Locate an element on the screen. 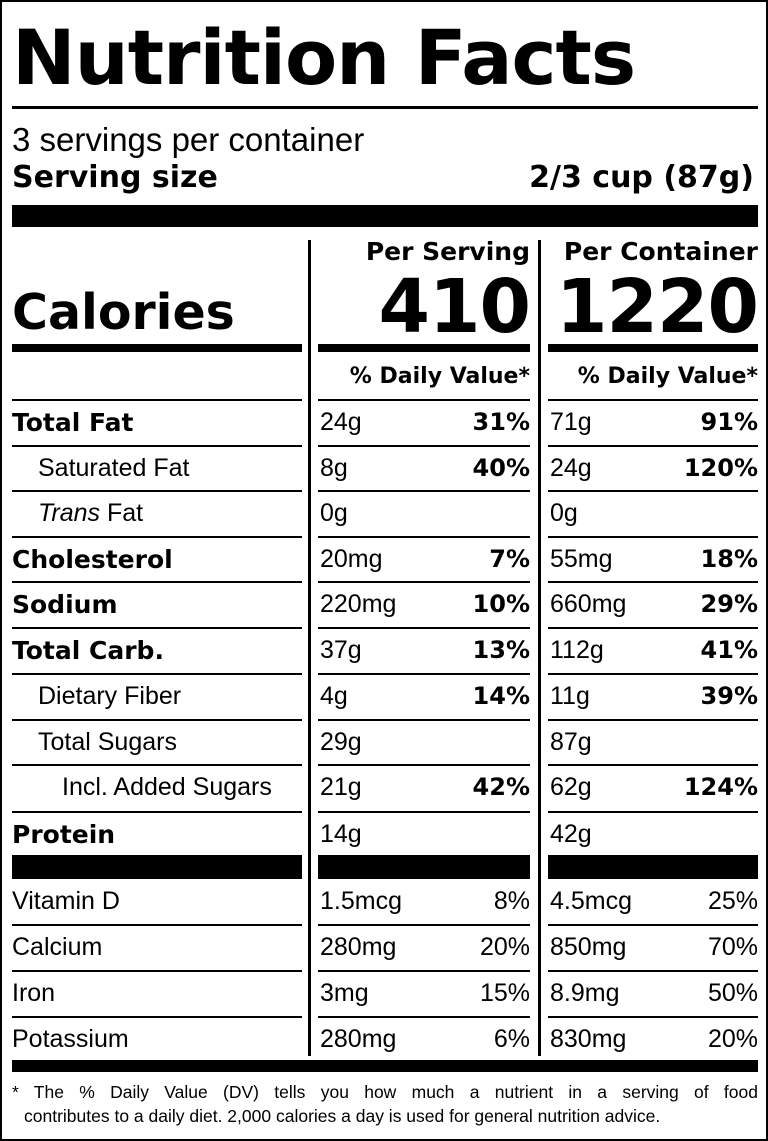  serving-daily-value: 40% is located at coordinates (501, 468).